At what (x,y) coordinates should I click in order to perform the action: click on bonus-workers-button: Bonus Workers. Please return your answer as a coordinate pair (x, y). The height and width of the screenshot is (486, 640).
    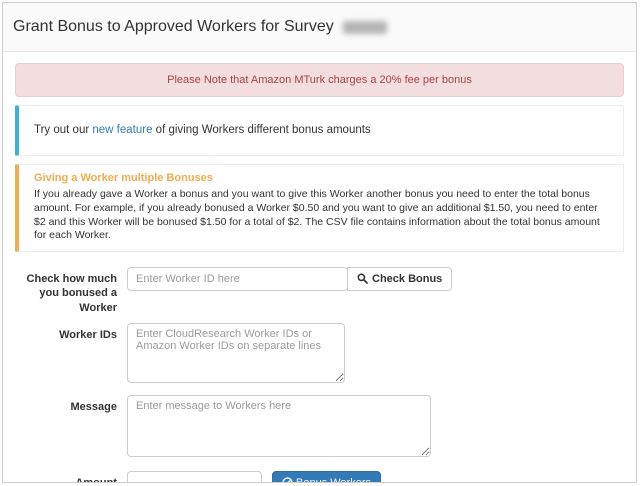
    Looking at the image, I should click on (326, 476).